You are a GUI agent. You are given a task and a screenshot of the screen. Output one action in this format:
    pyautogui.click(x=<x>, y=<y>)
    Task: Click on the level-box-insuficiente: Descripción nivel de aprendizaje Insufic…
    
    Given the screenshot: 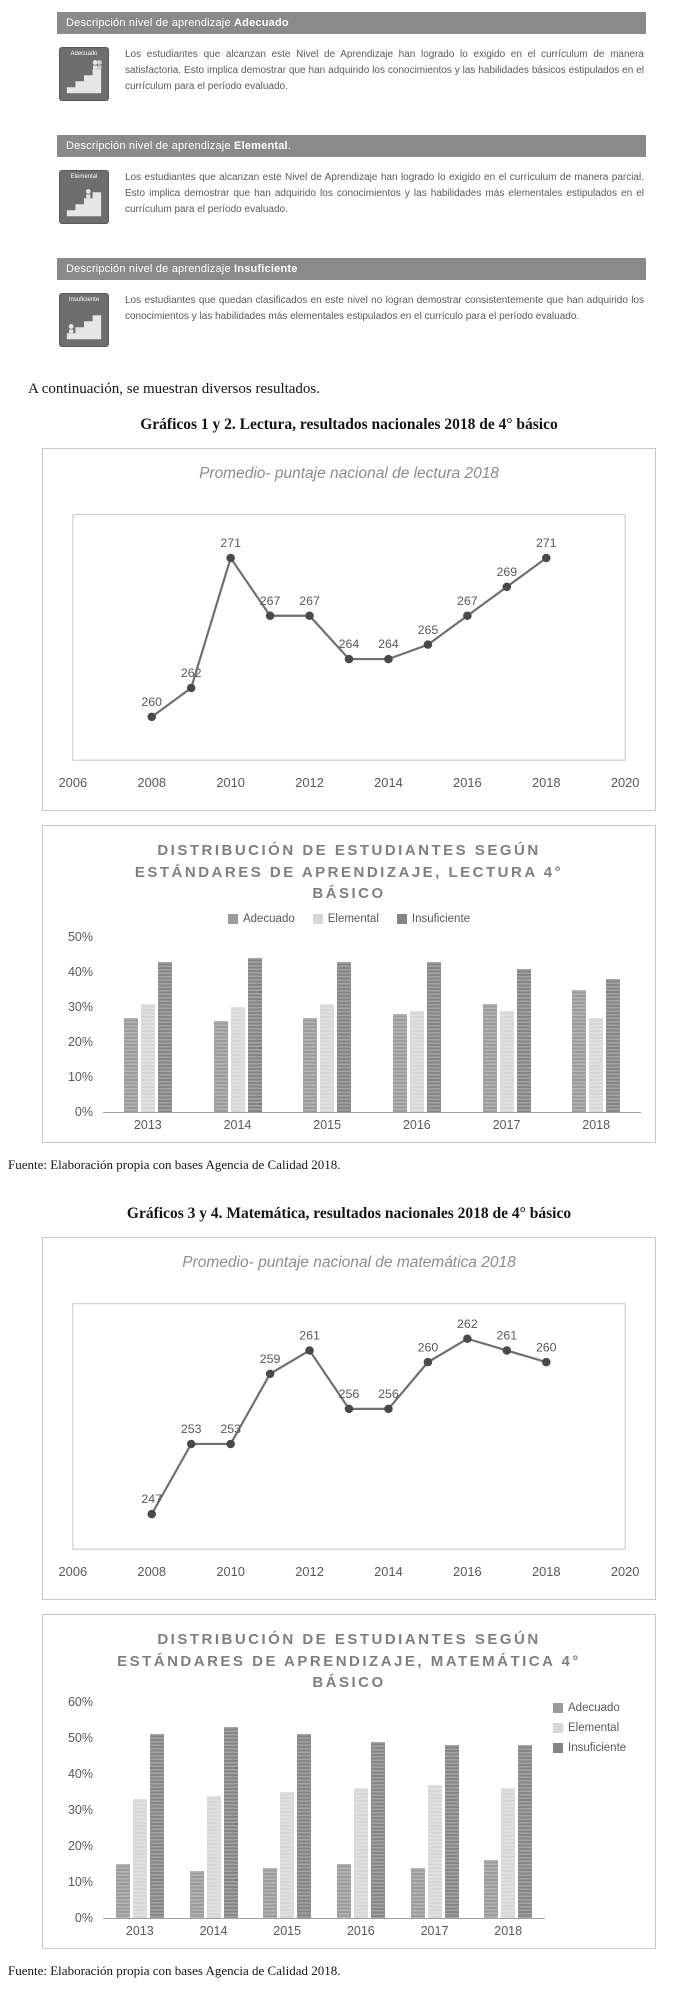 What is the action you would take?
    pyautogui.click(x=351, y=302)
    